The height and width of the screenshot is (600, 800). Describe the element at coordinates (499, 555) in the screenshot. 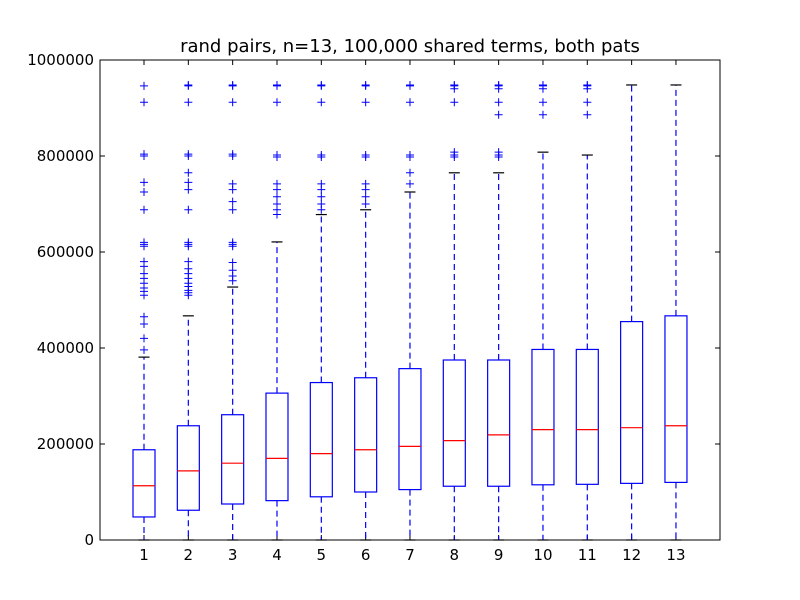

I see `x-tick-label: 9` at that location.